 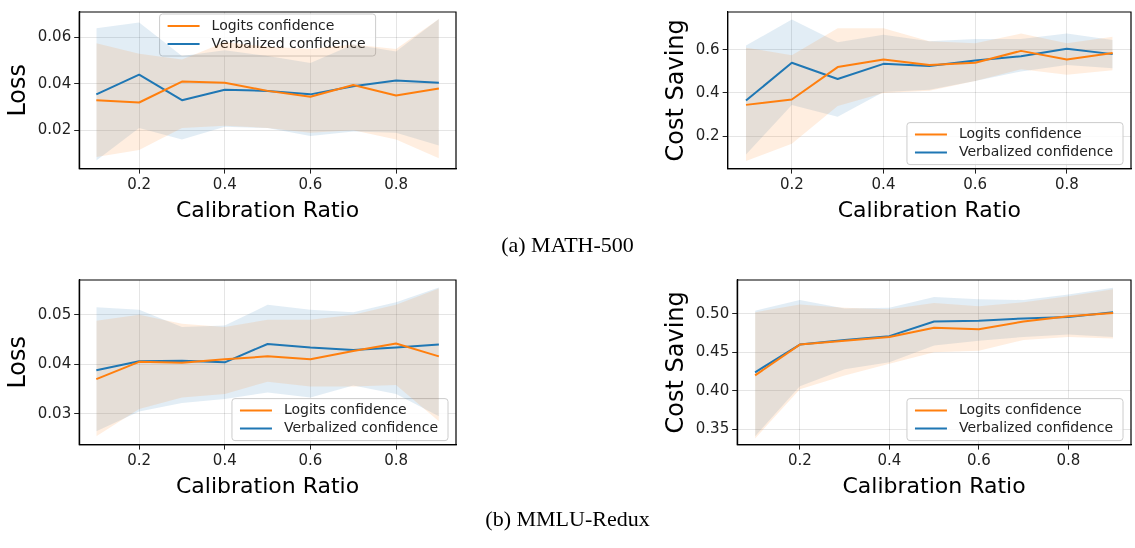 What do you see at coordinates (712, 312) in the screenshot?
I see `y-tick-label: 0.50` at bounding box center [712, 312].